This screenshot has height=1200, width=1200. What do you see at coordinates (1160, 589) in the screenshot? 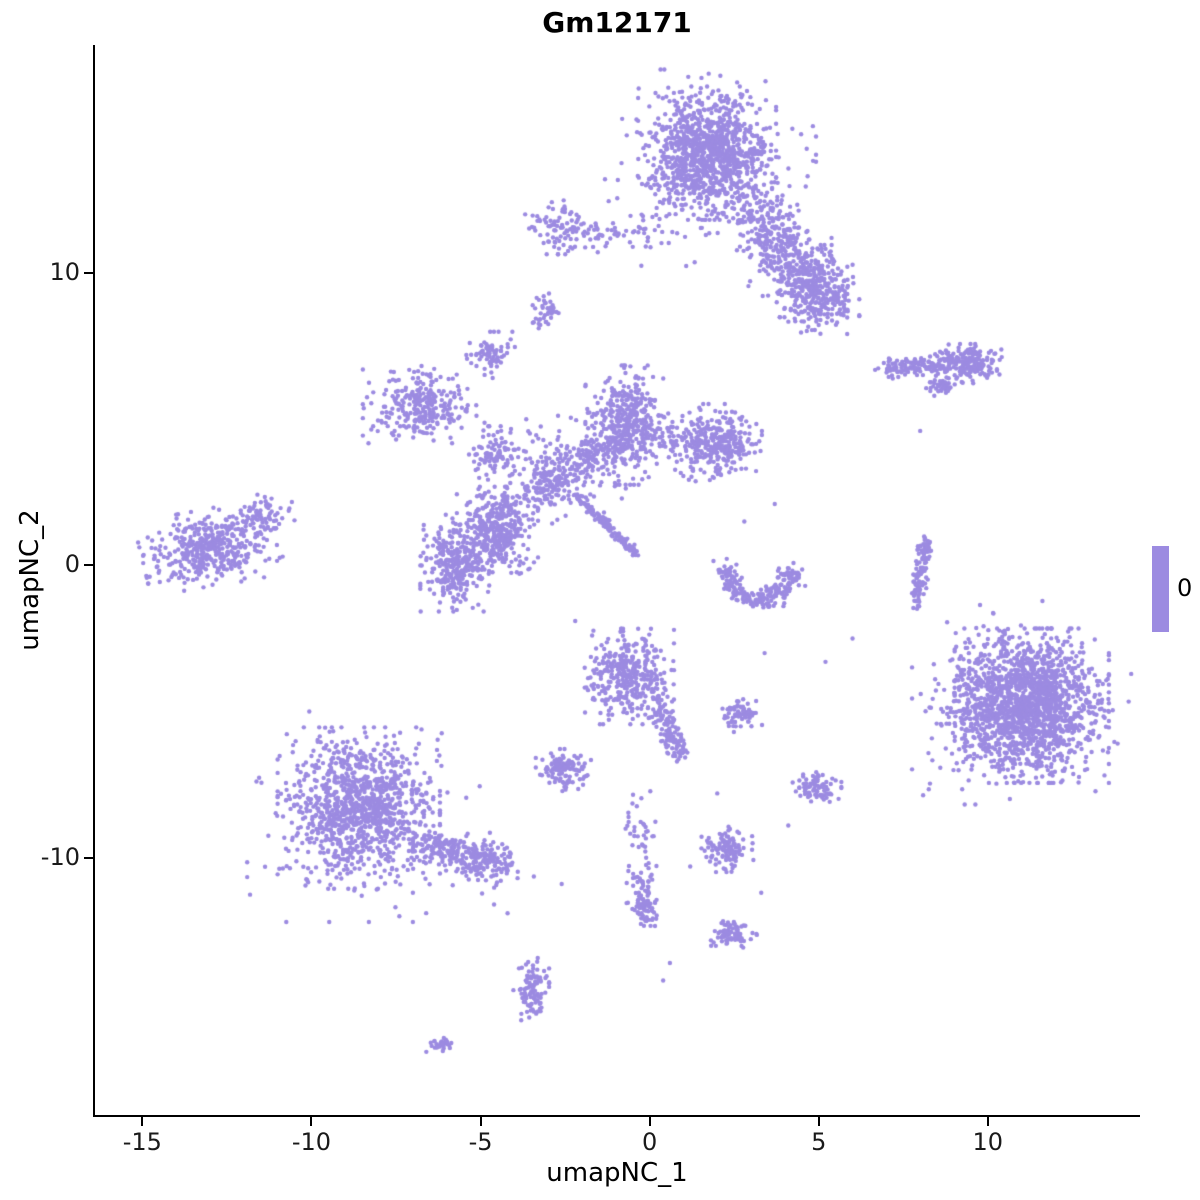
I see `legend-colorbar` at bounding box center [1160, 589].